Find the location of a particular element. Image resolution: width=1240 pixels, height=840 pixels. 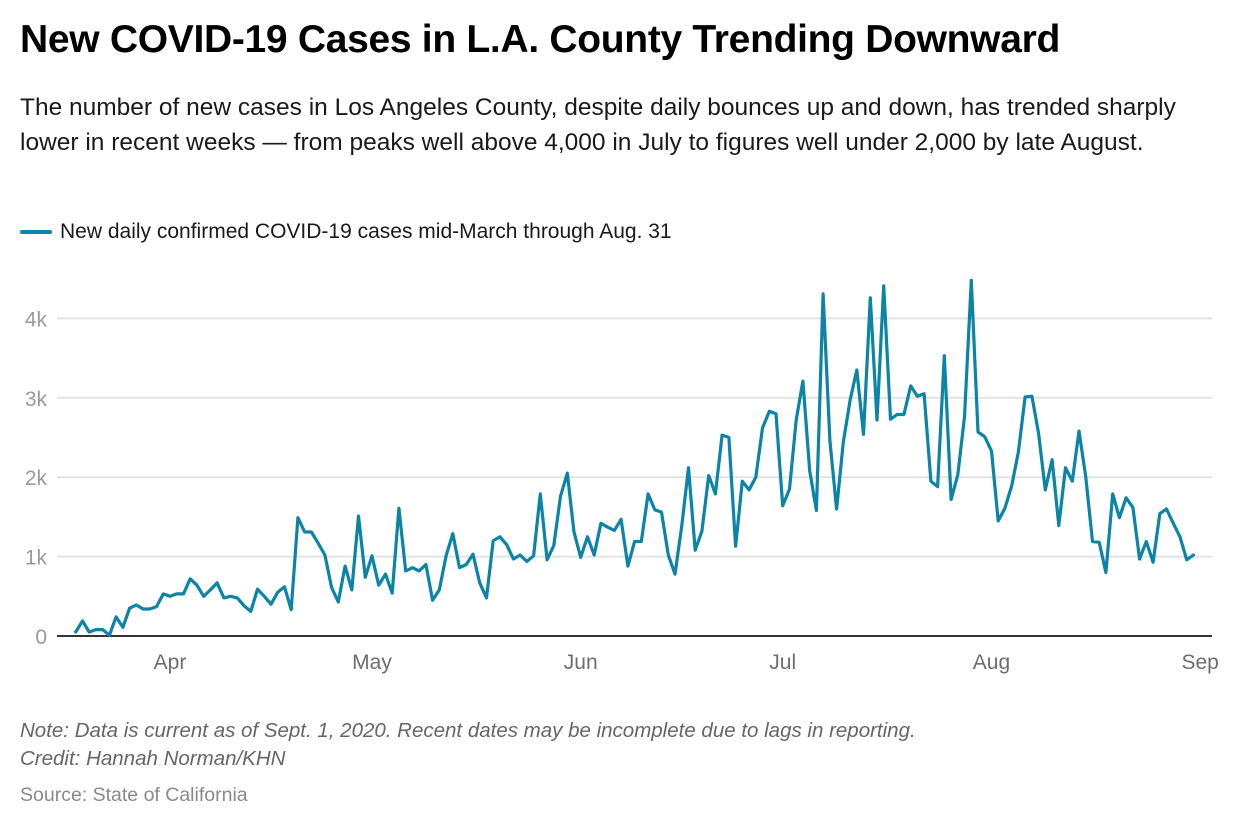

y-tick-label: 1k is located at coordinates (36, 558).